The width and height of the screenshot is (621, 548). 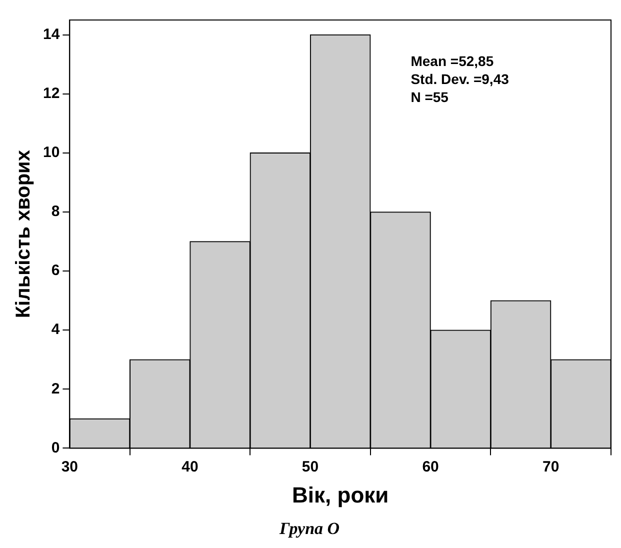 I want to click on annotation: N =55, so click(x=429, y=96).